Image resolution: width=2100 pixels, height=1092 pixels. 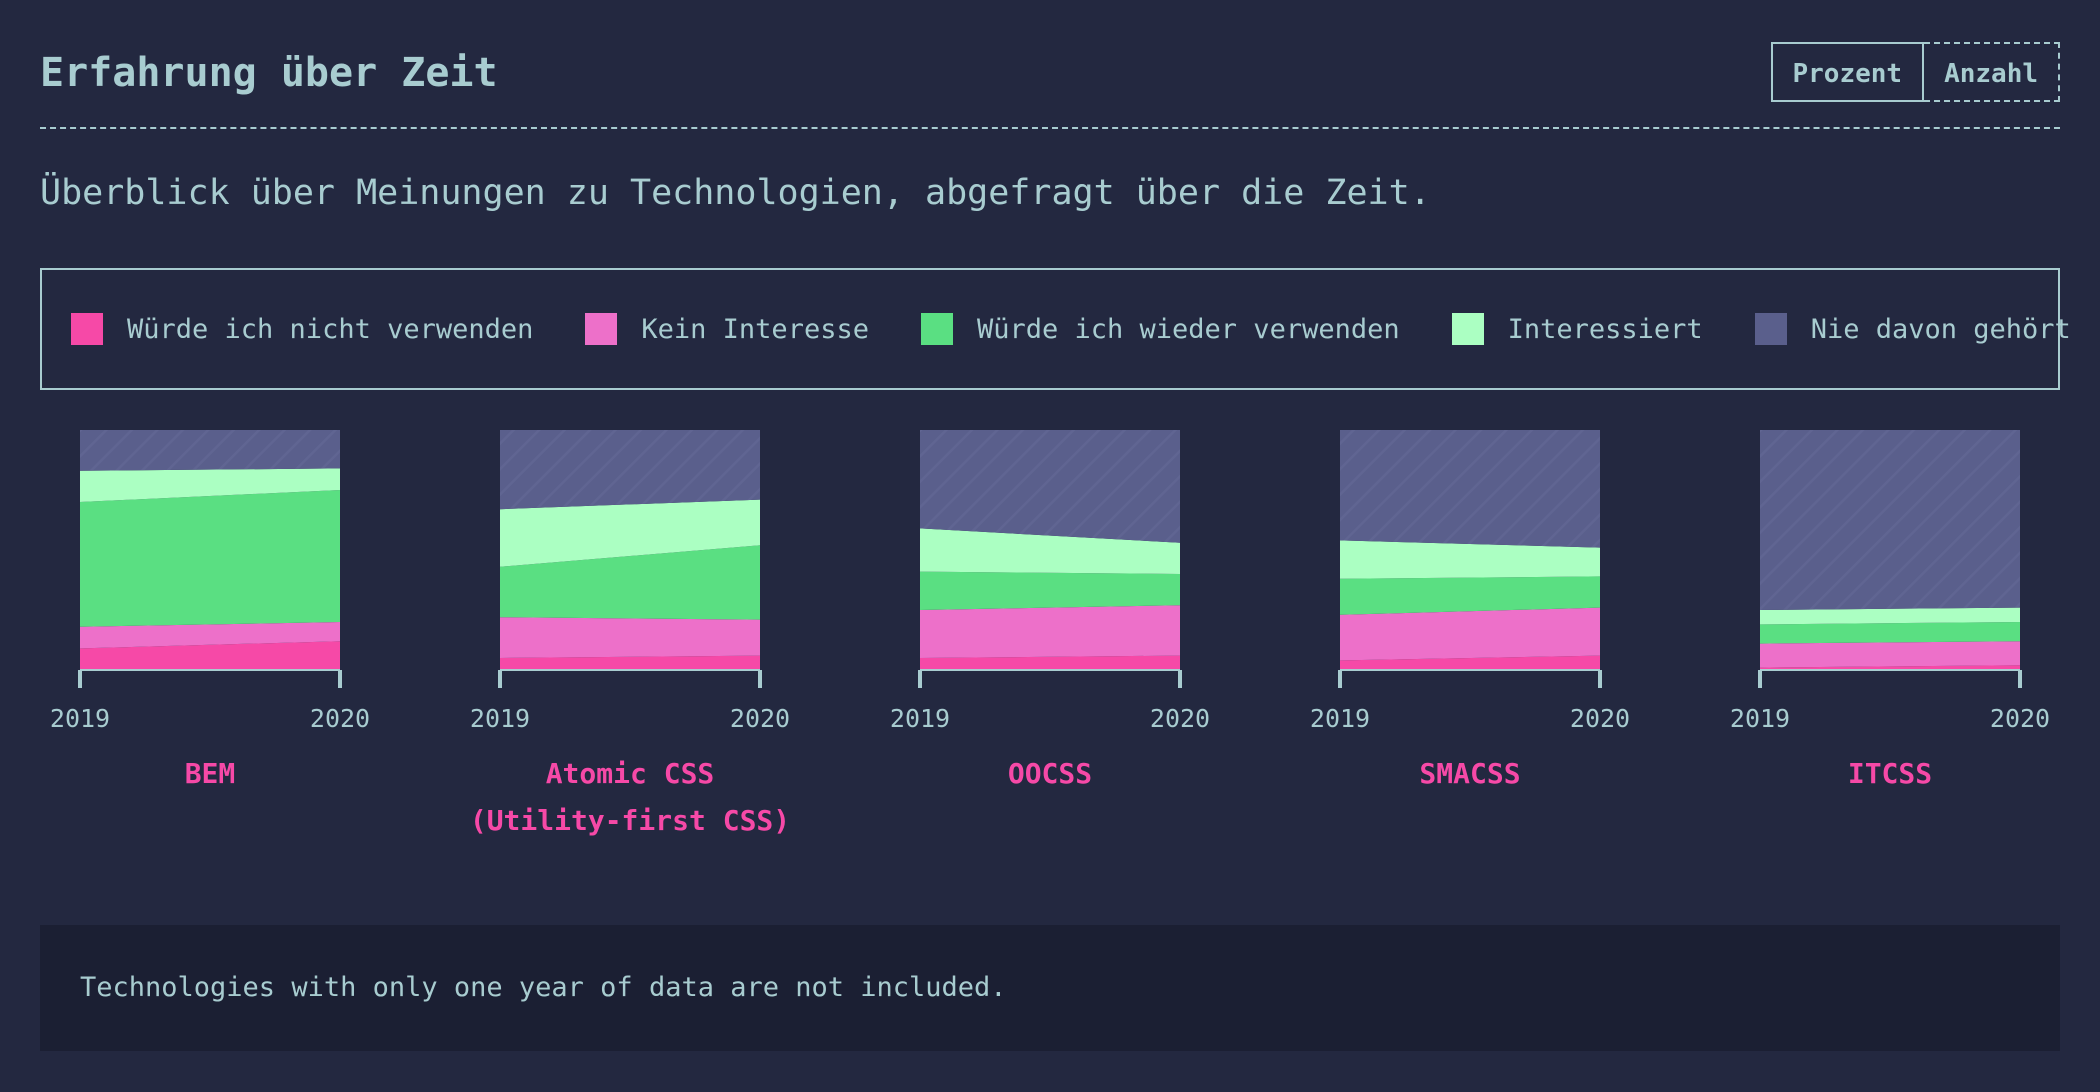 I want to click on chart-title-line: (Utility-first CSS), so click(x=630, y=820).